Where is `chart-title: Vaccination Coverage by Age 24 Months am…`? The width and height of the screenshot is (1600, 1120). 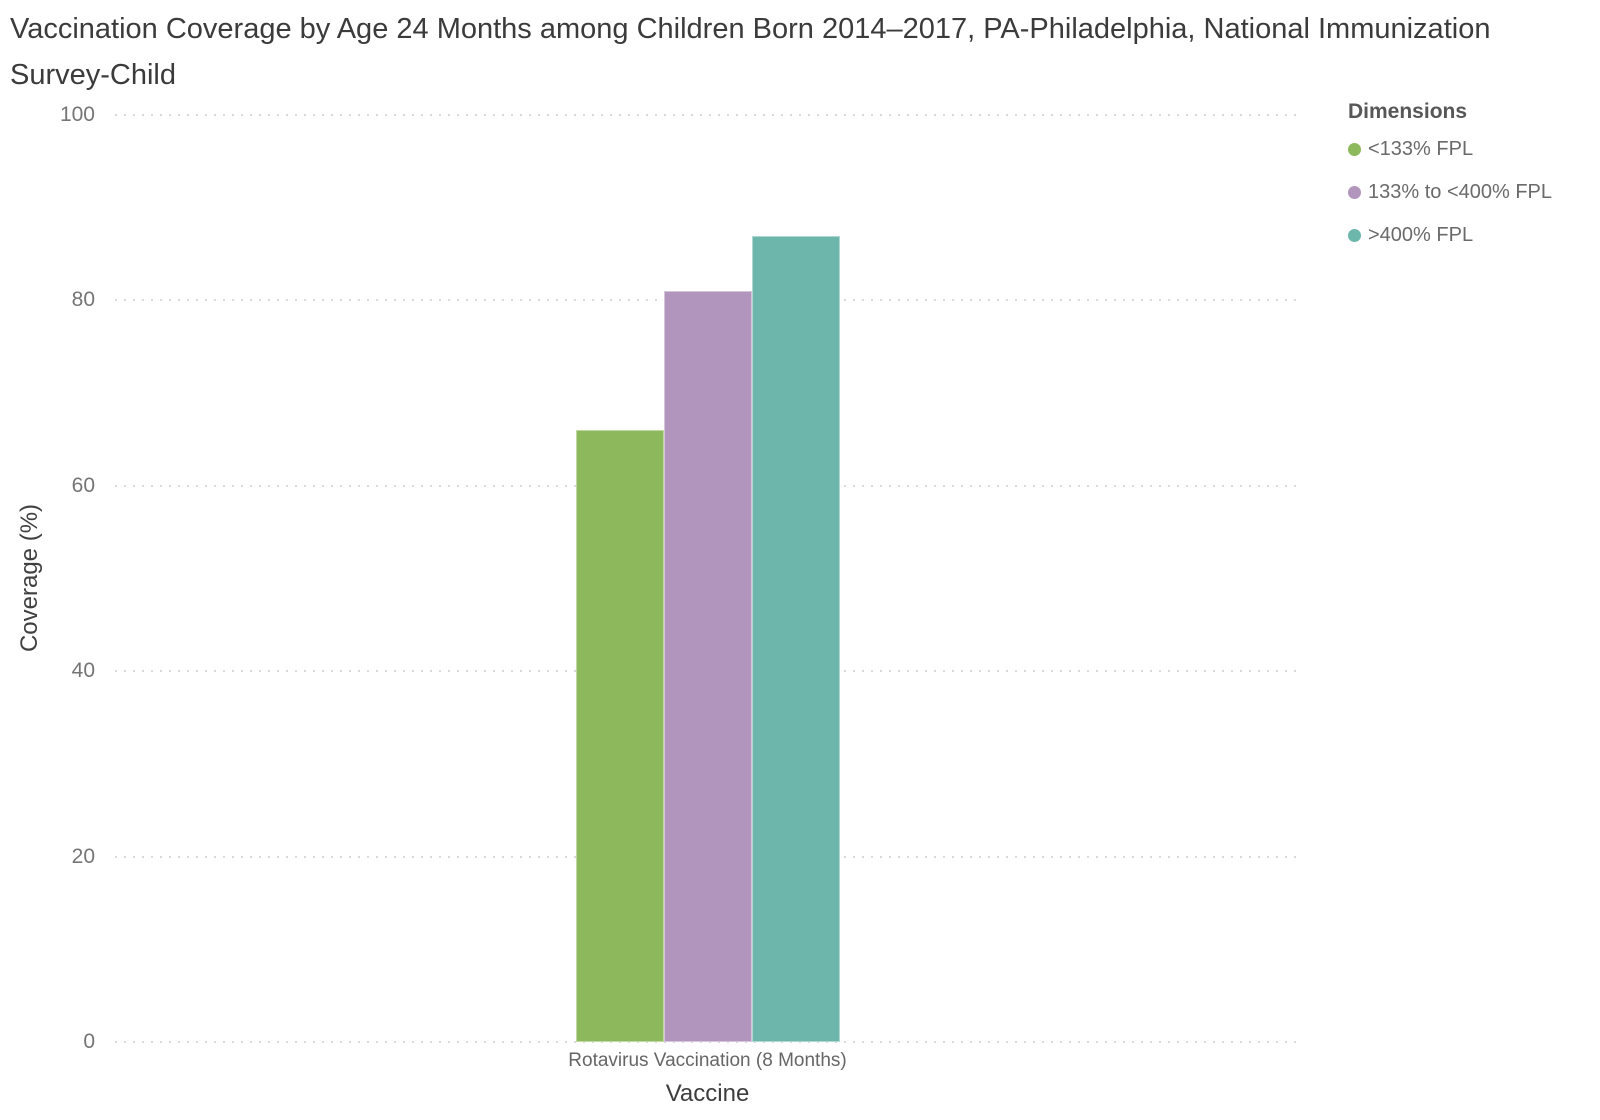 chart-title: Vaccination Coverage by Age 24 Months am… is located at coordinates (750, 52).